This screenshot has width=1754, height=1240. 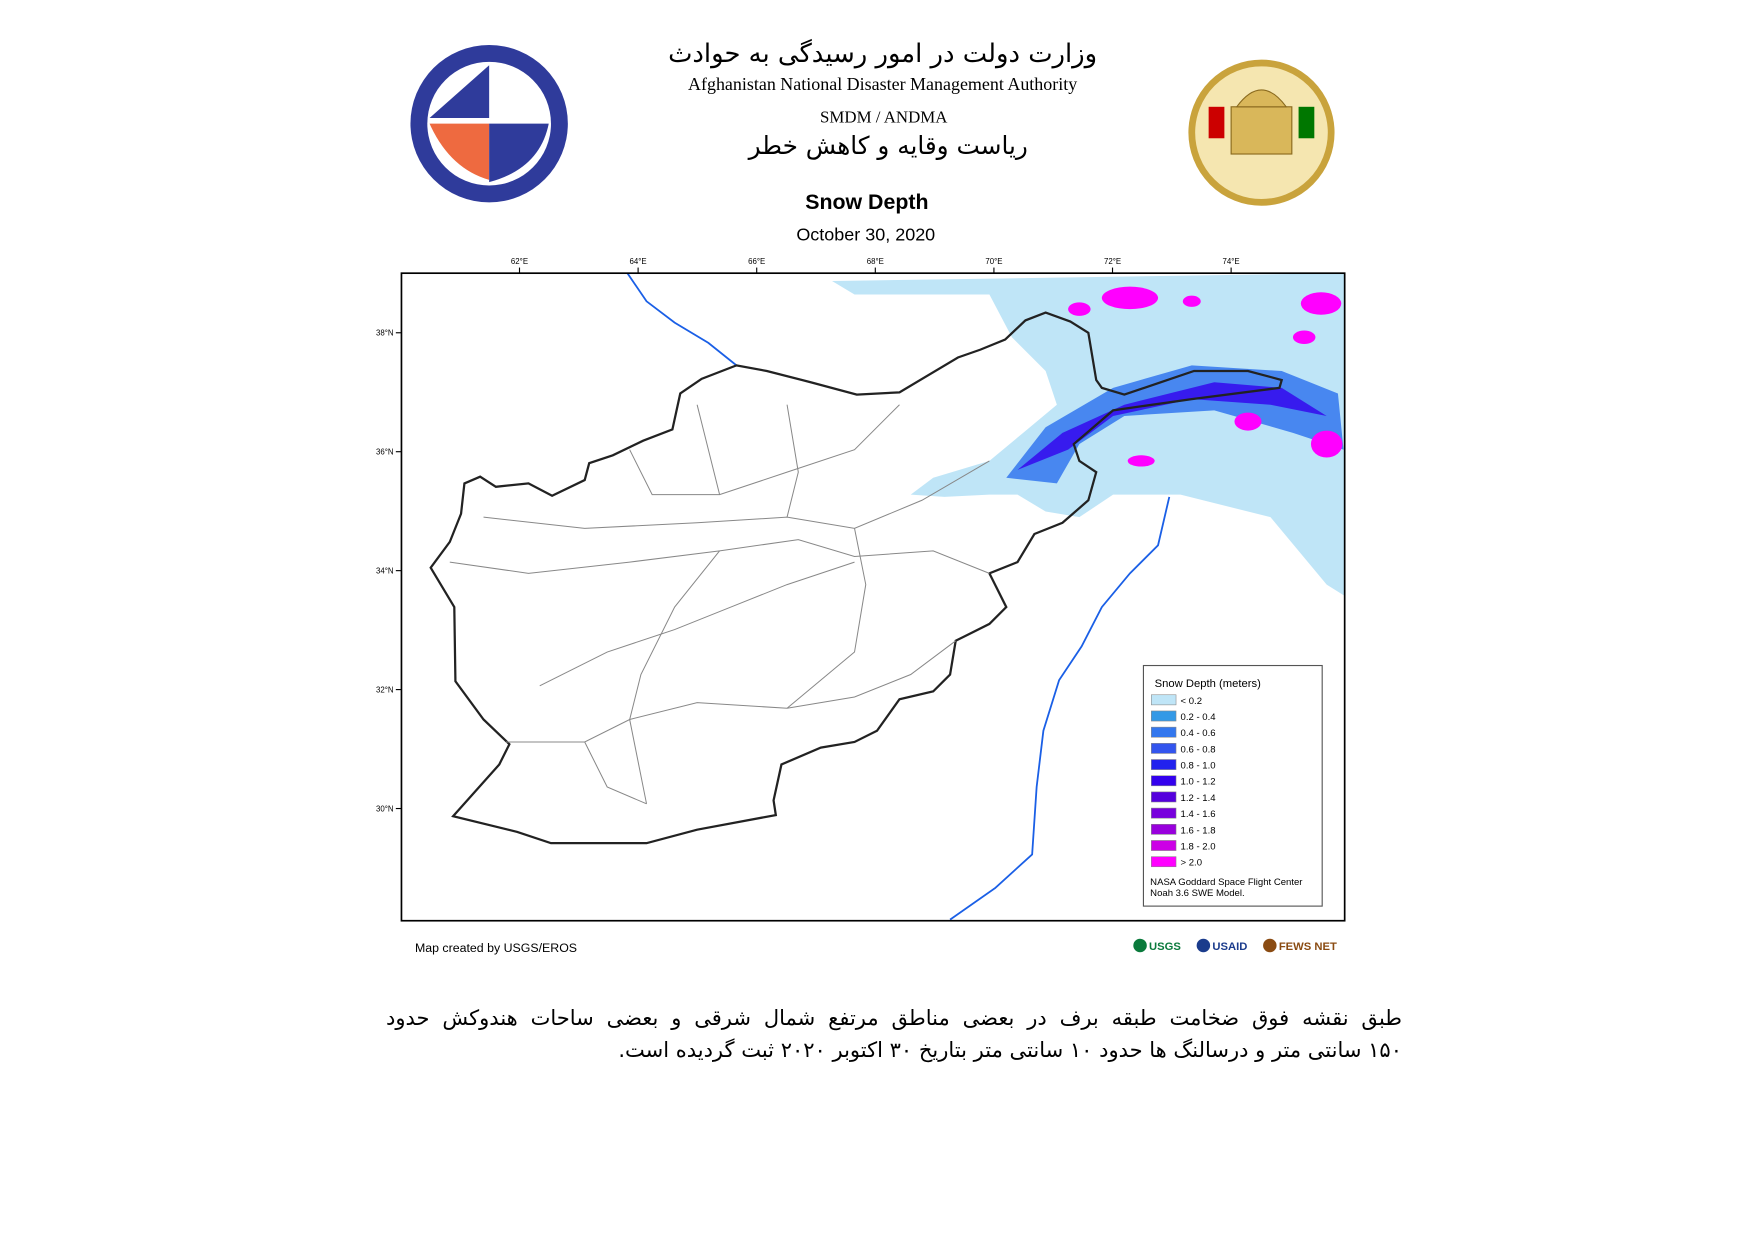 What do you see at coordinates (496, 948) in the screenshot?
I see `credit: Map created by USGS/EROS` at bounding box center [496, 948].